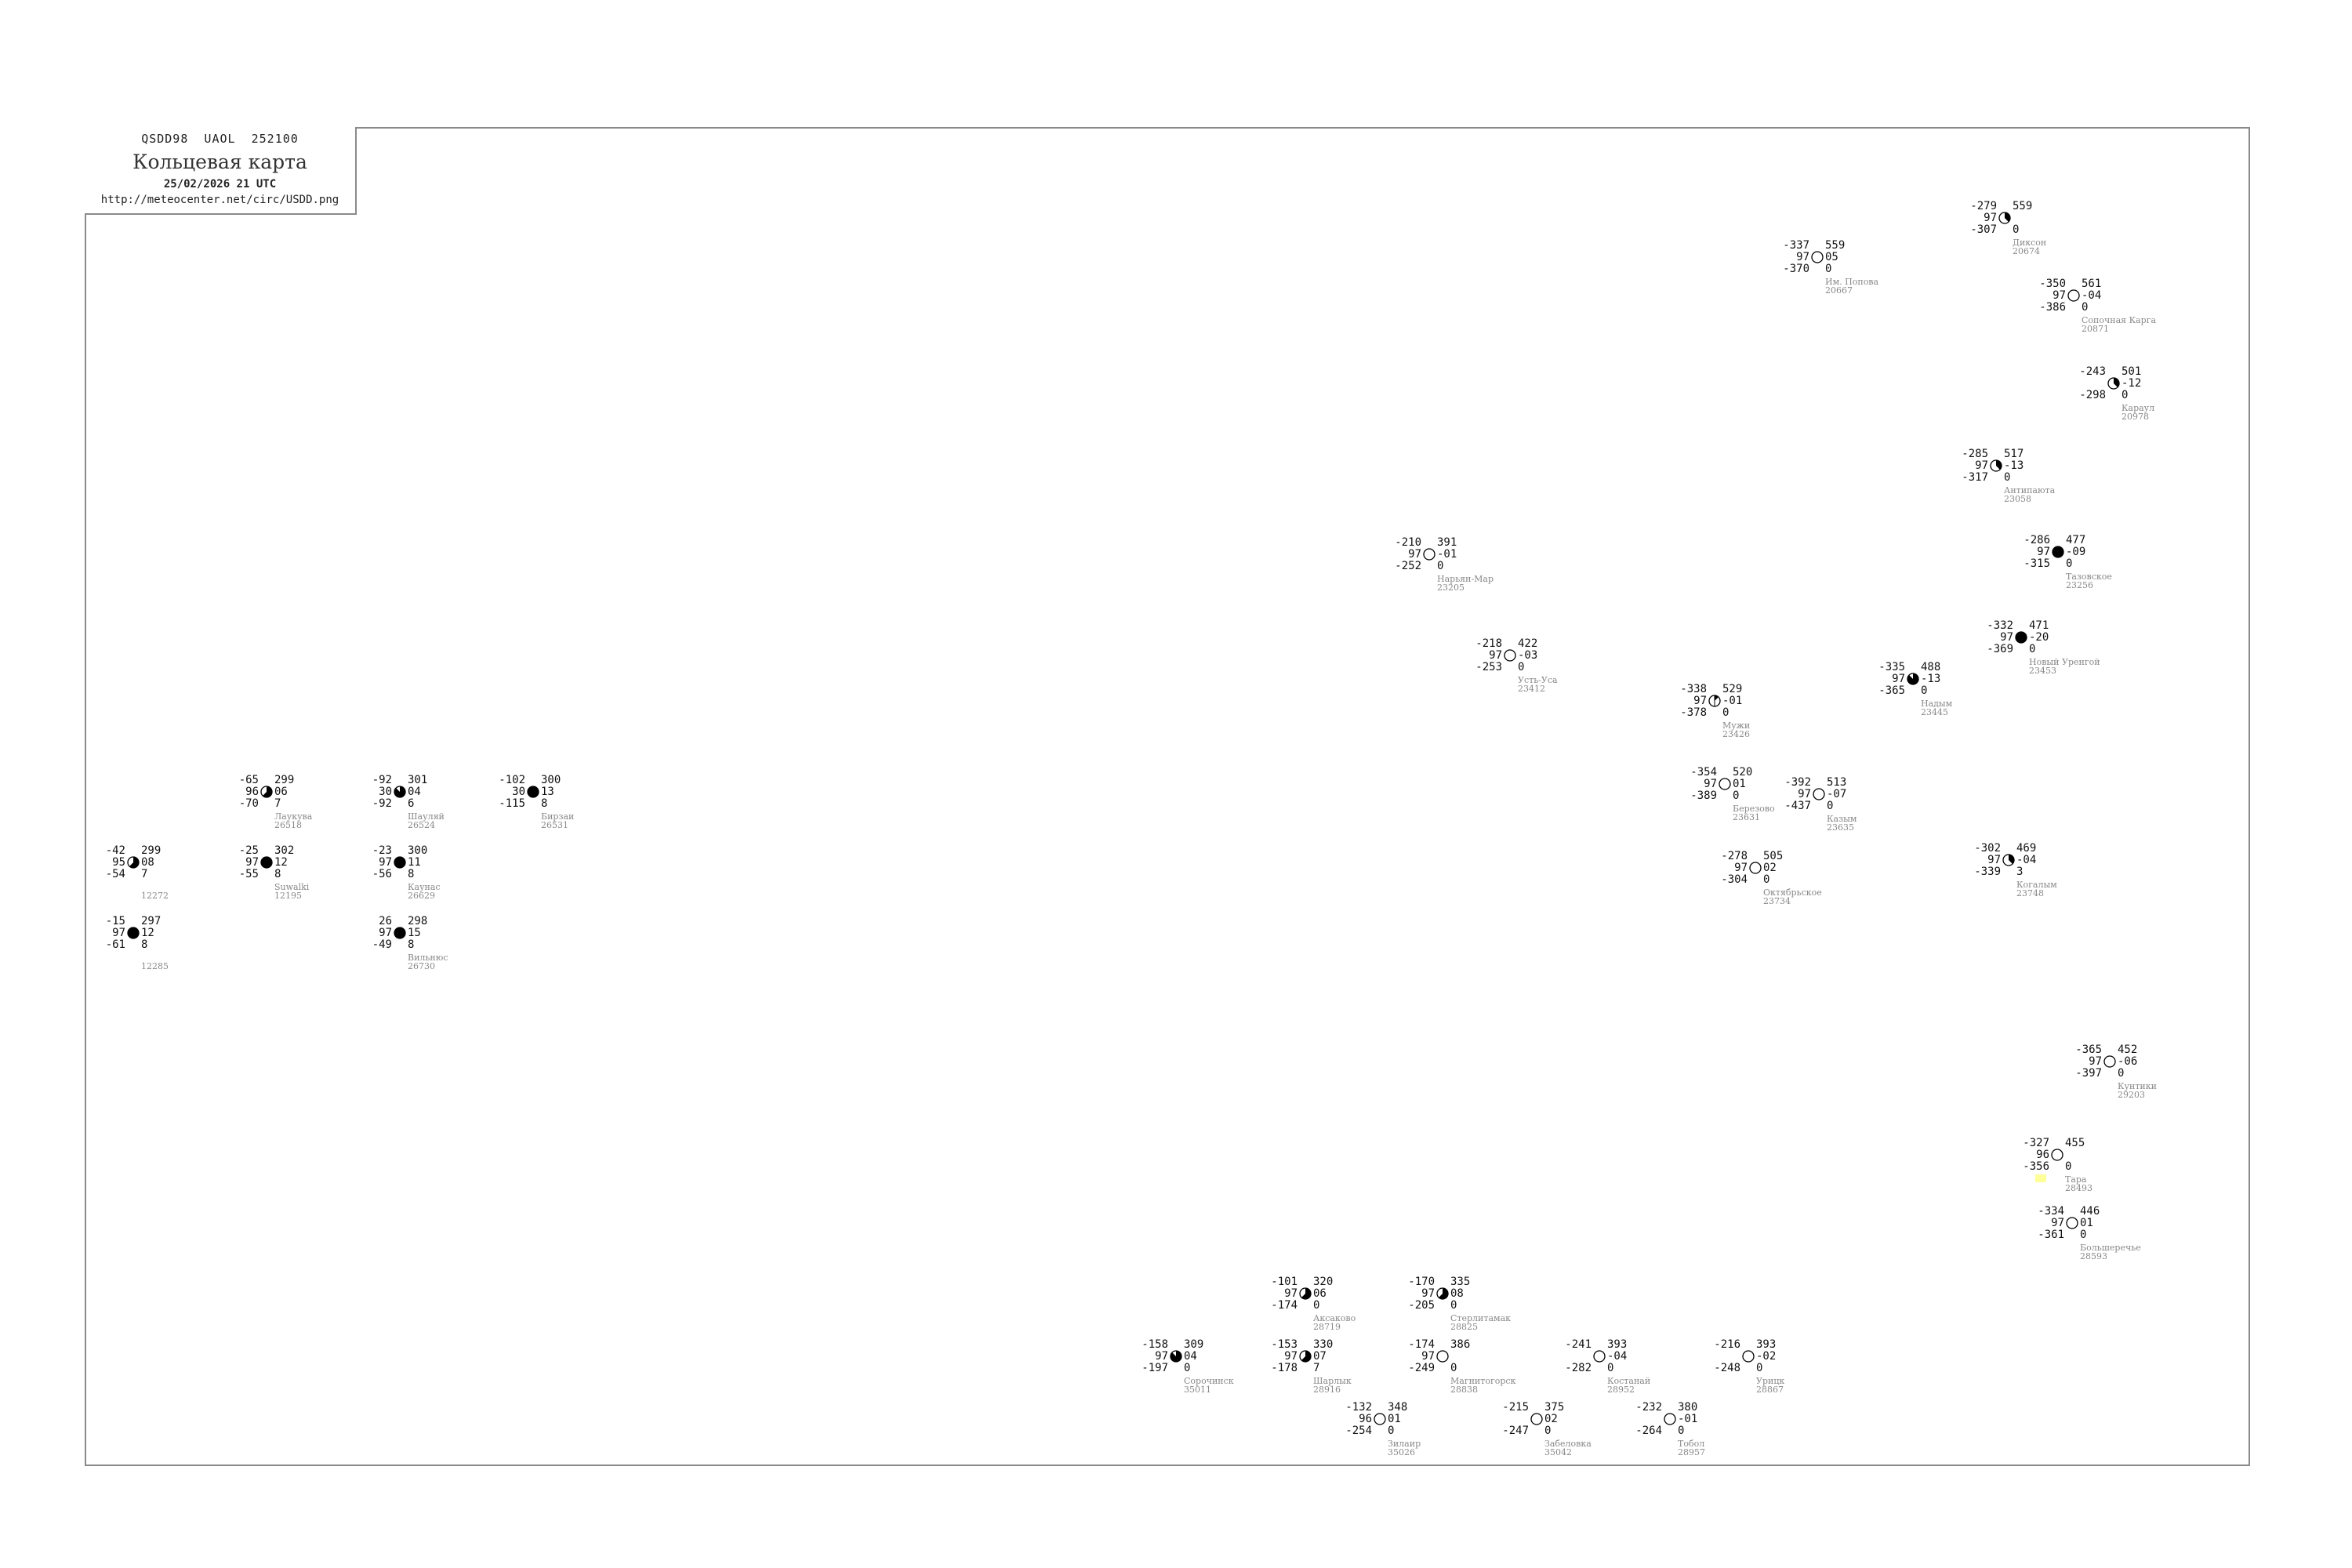  What do you see at coordinates (2052, 307) in the screenshot?
I see `dew-point: -386` at bounding box center [2052, 307].